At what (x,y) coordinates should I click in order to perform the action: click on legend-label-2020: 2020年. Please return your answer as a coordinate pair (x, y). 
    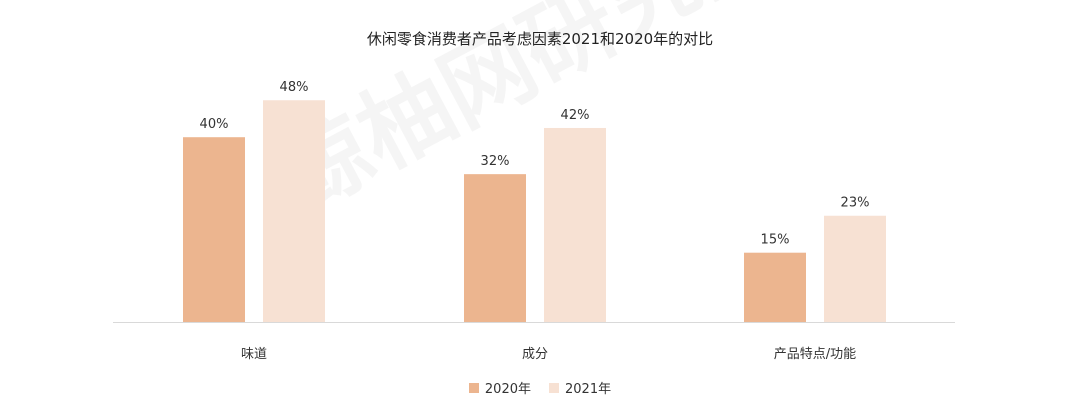
    Looking at the image, I should click on (507, 389).